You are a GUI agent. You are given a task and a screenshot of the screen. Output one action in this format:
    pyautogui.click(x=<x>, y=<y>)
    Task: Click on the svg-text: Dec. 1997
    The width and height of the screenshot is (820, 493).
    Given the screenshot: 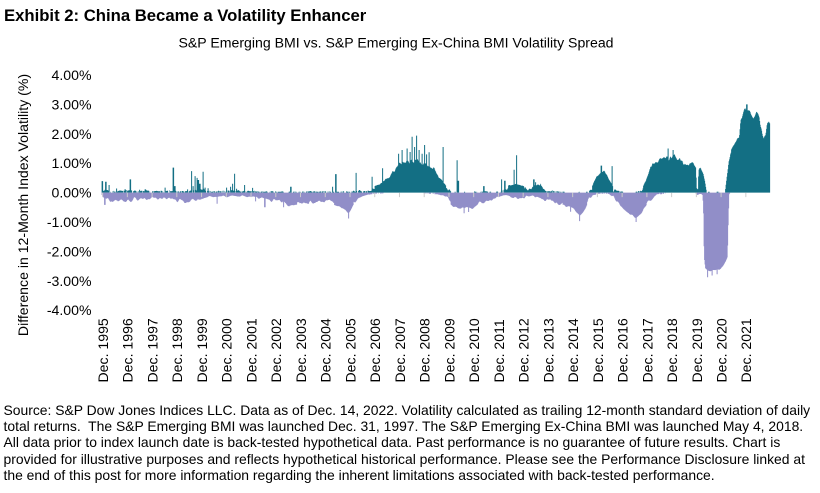 What is the action you would take?
    pyautogui.click(x=152, y=350)
    